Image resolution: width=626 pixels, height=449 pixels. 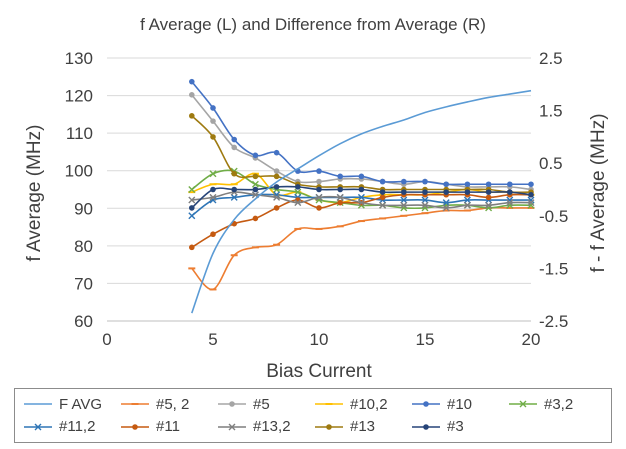 What do you see at coordinates (83, 246) in the screenshot?
I see `y-tick-label: 80` at bounding box center [83, 246].